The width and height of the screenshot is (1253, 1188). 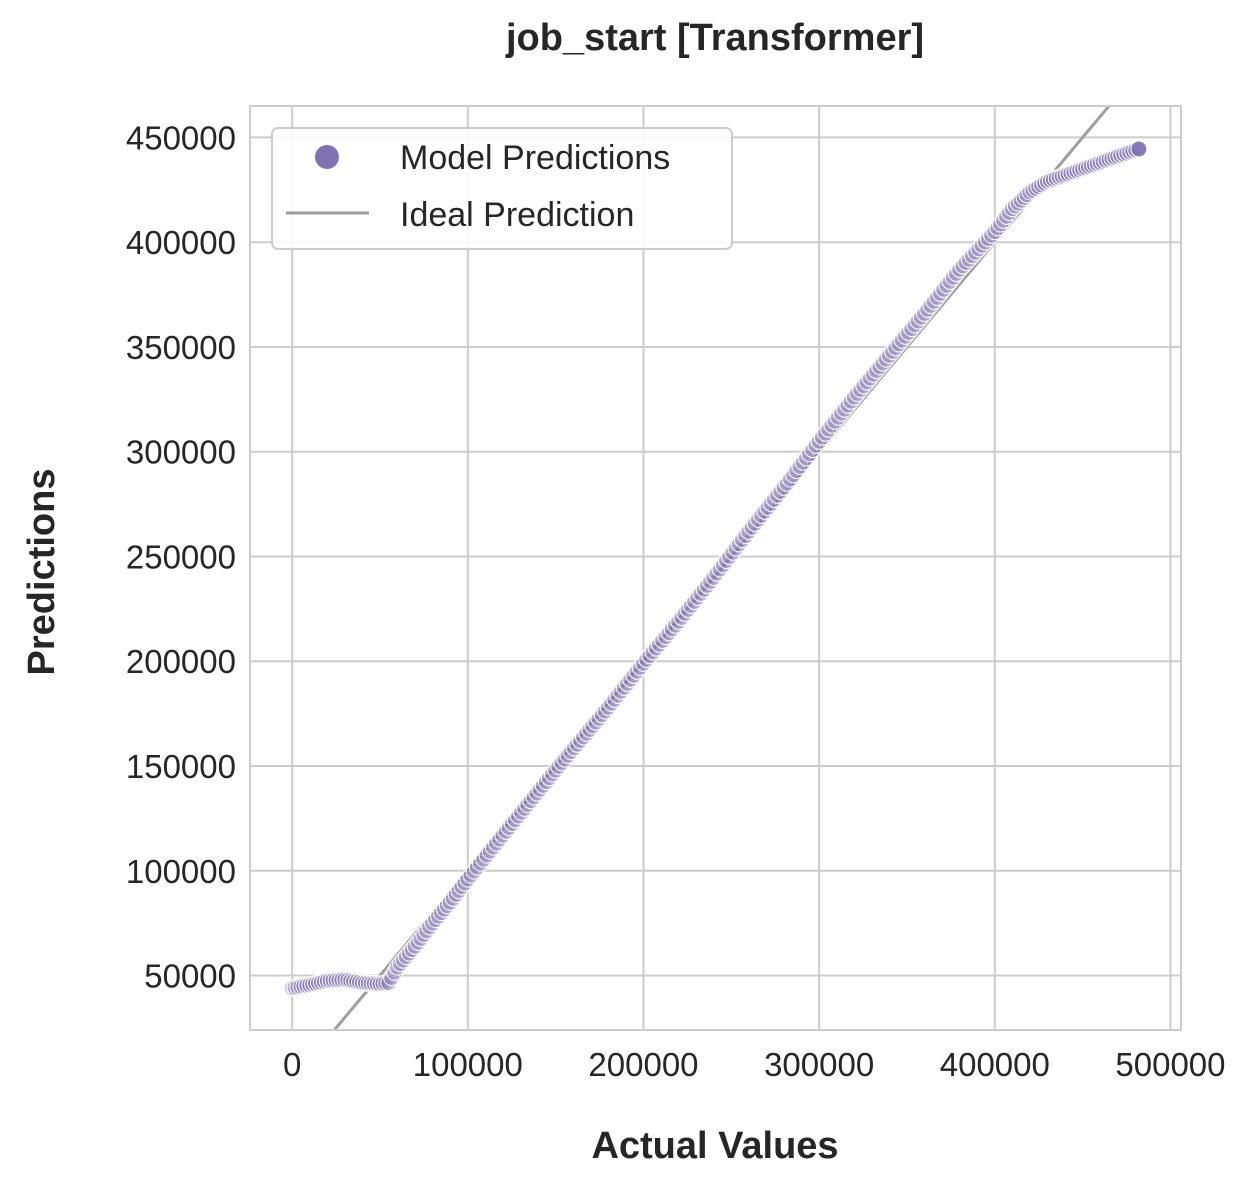 I want to click on y-tick-label: 450000, so click(x=181, y=137).